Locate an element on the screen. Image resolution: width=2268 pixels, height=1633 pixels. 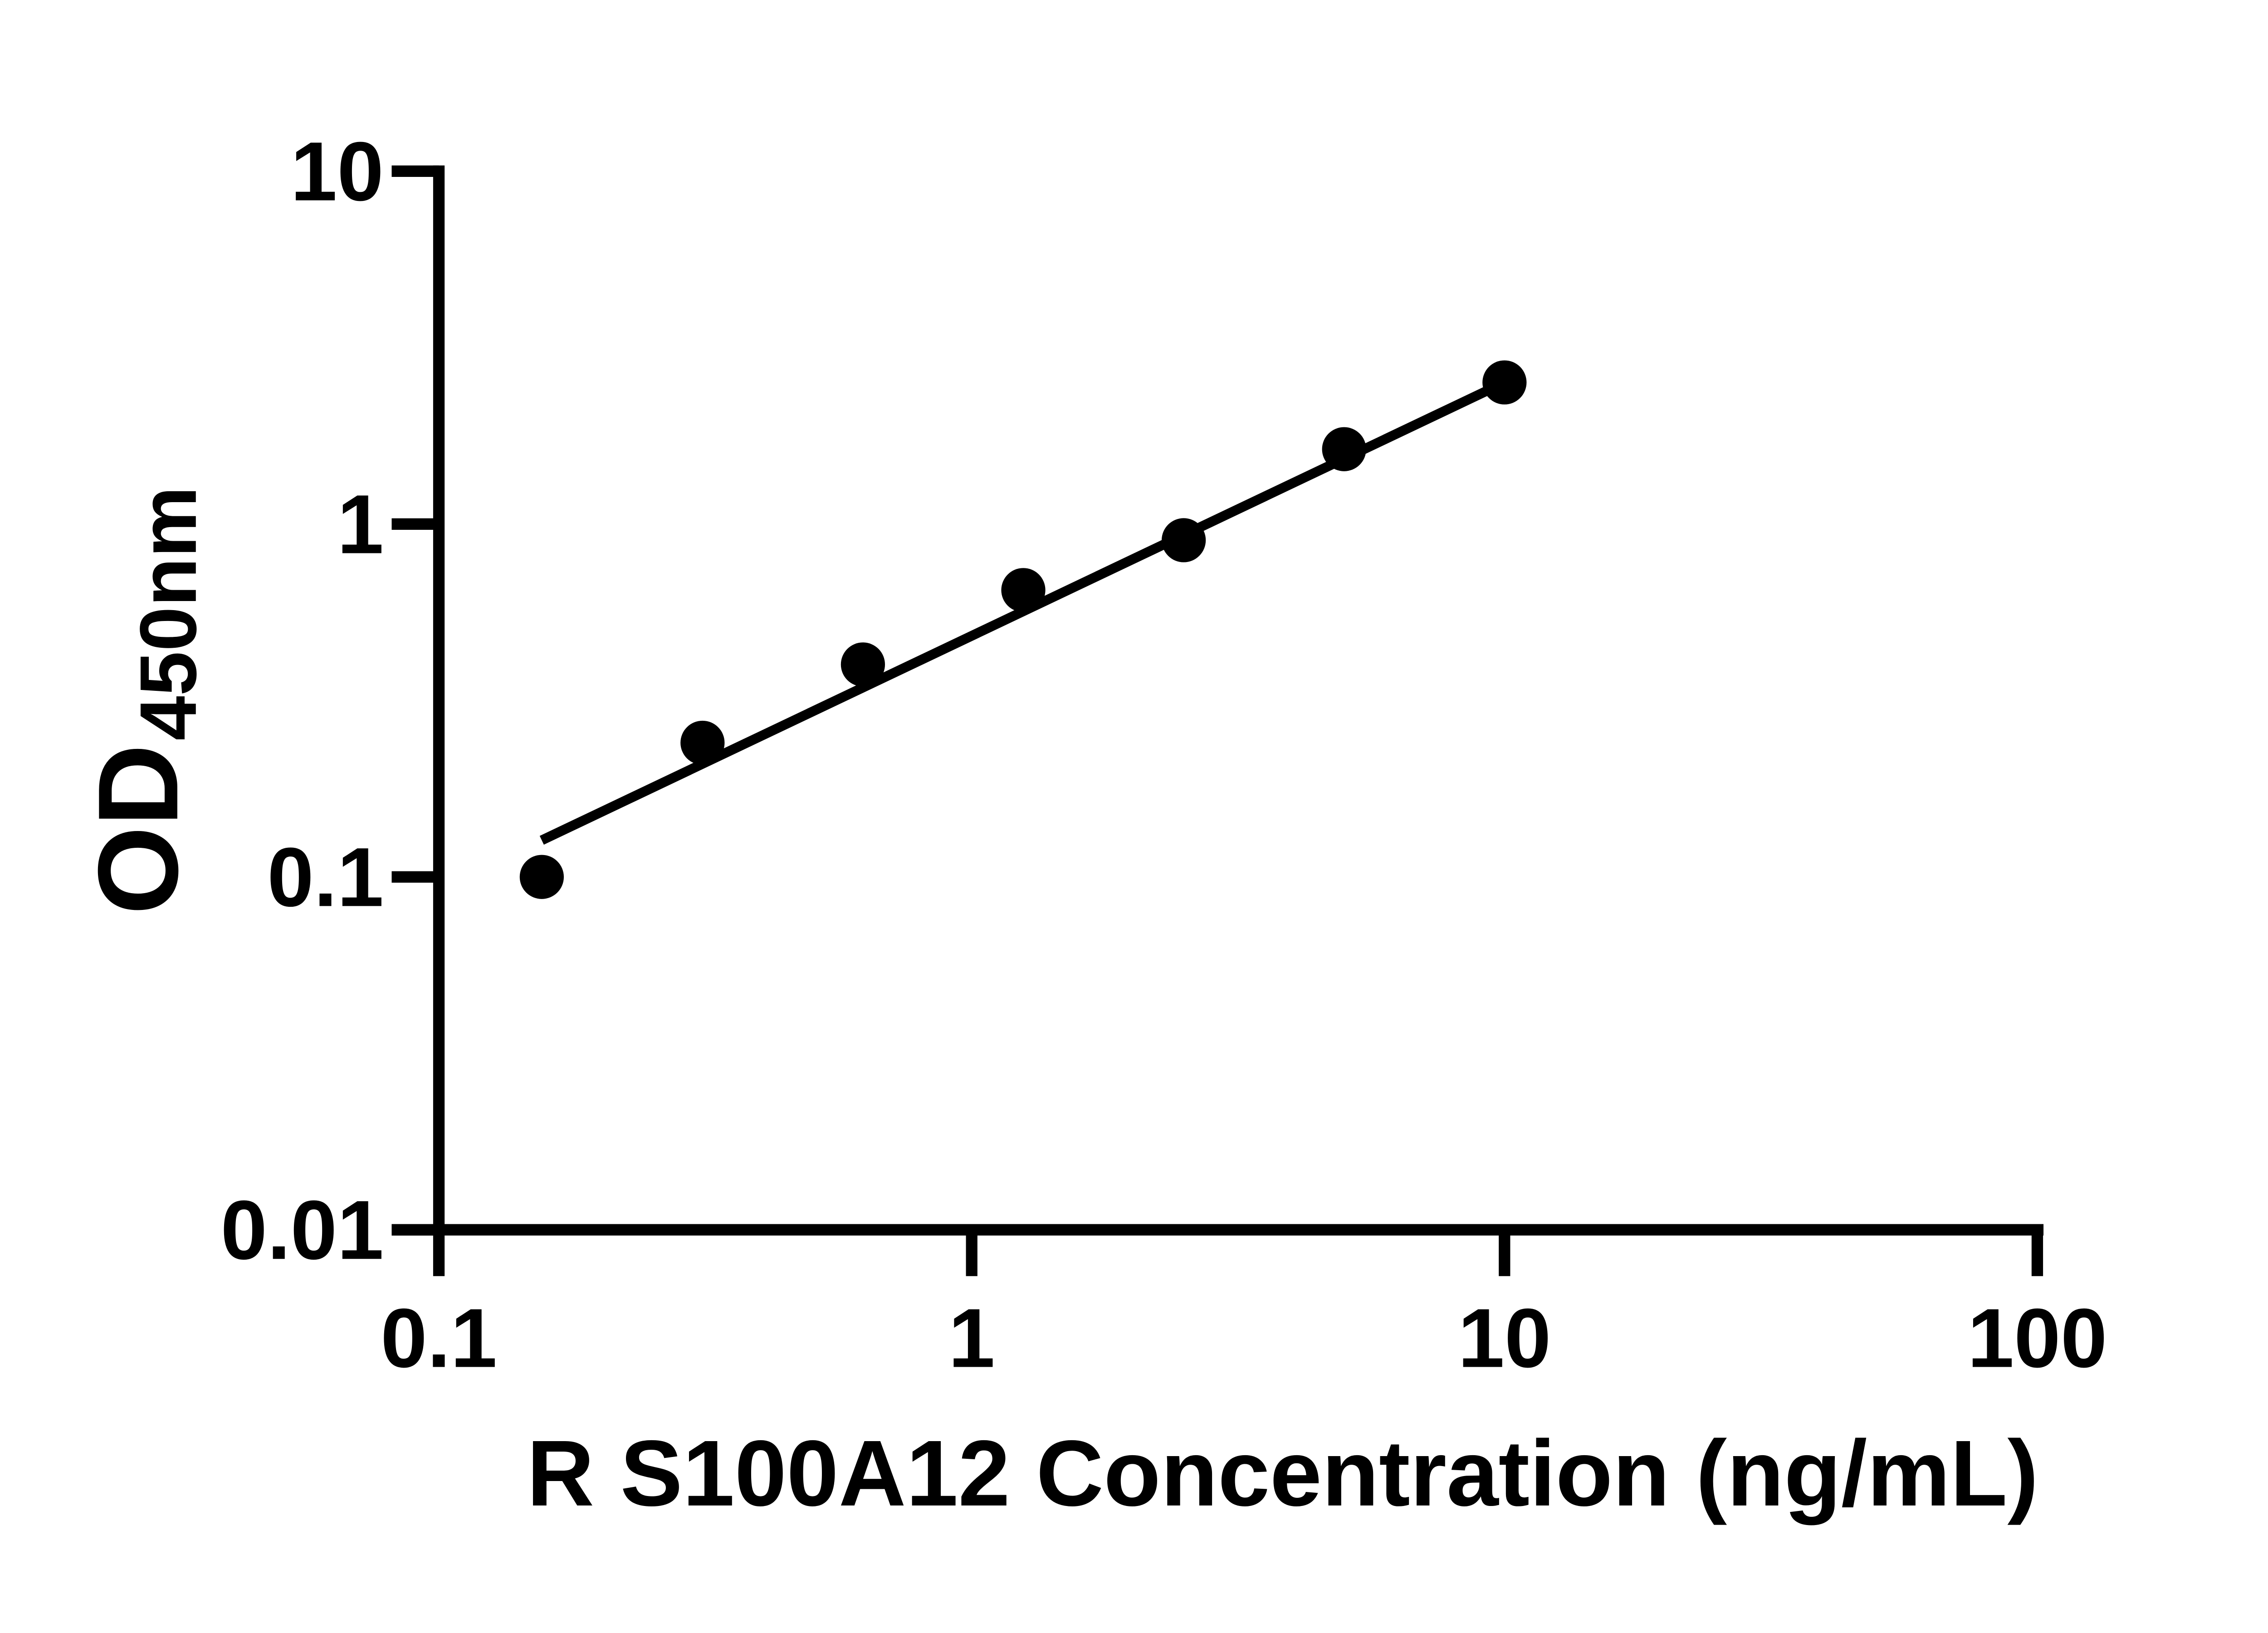
x-tick-label-0.1: 0.1 is located at coordinates (439, 1338).